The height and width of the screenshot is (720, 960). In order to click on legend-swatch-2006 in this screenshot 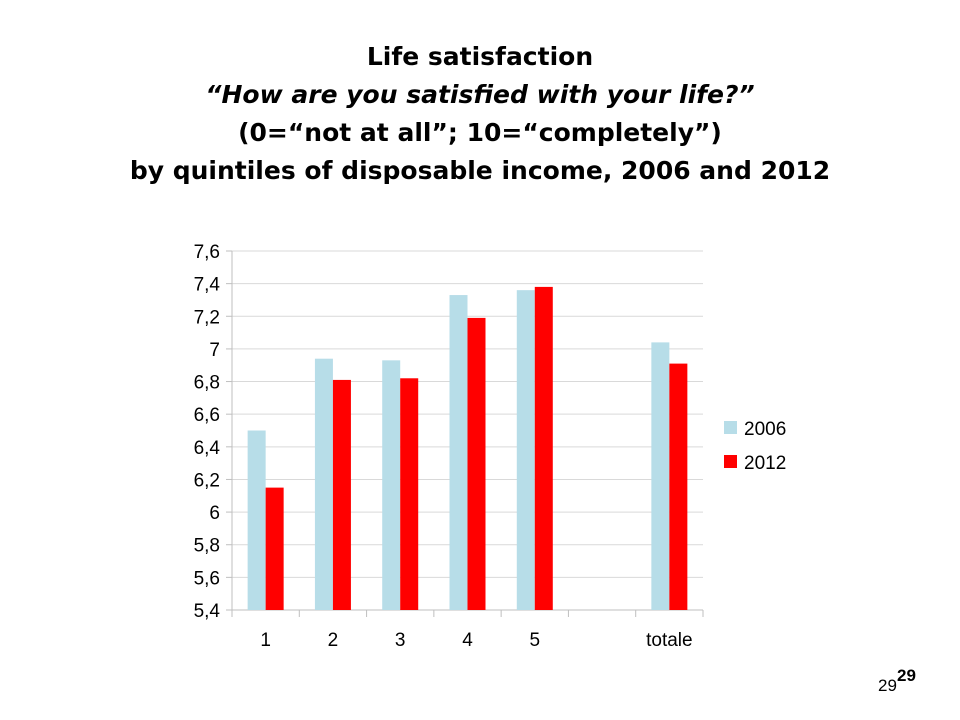, I will do `click(730, 427)`.